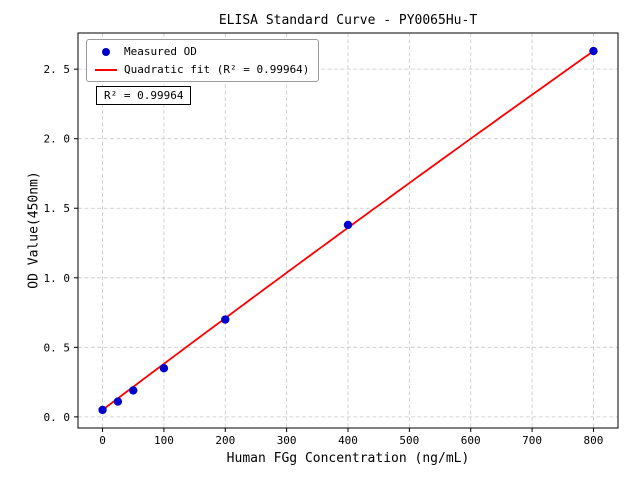  What do you see at coordinates (348, 20) in the screenshot?
I see `chart-title: ELISA Standard Curve - PY0065Hu-T` at bounding box center [348, 20].